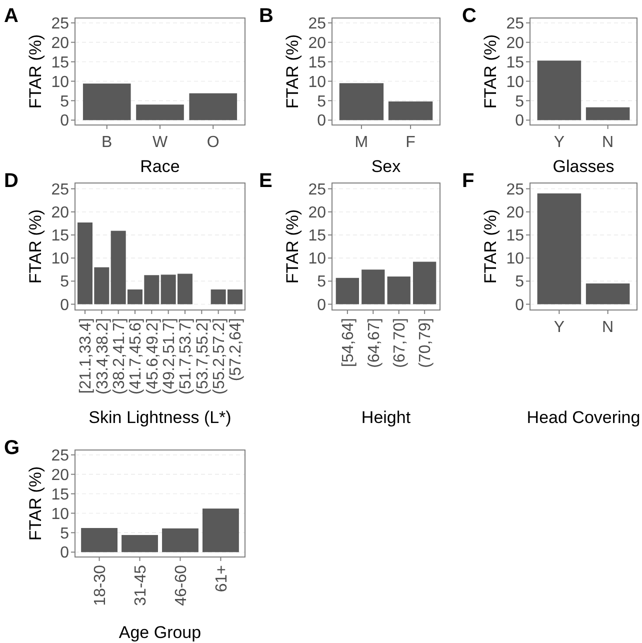  What do you see at coordinates (221, 578) in the screenshot?
I see `x-tick-label: 61+` at bounding box center [221, 578].